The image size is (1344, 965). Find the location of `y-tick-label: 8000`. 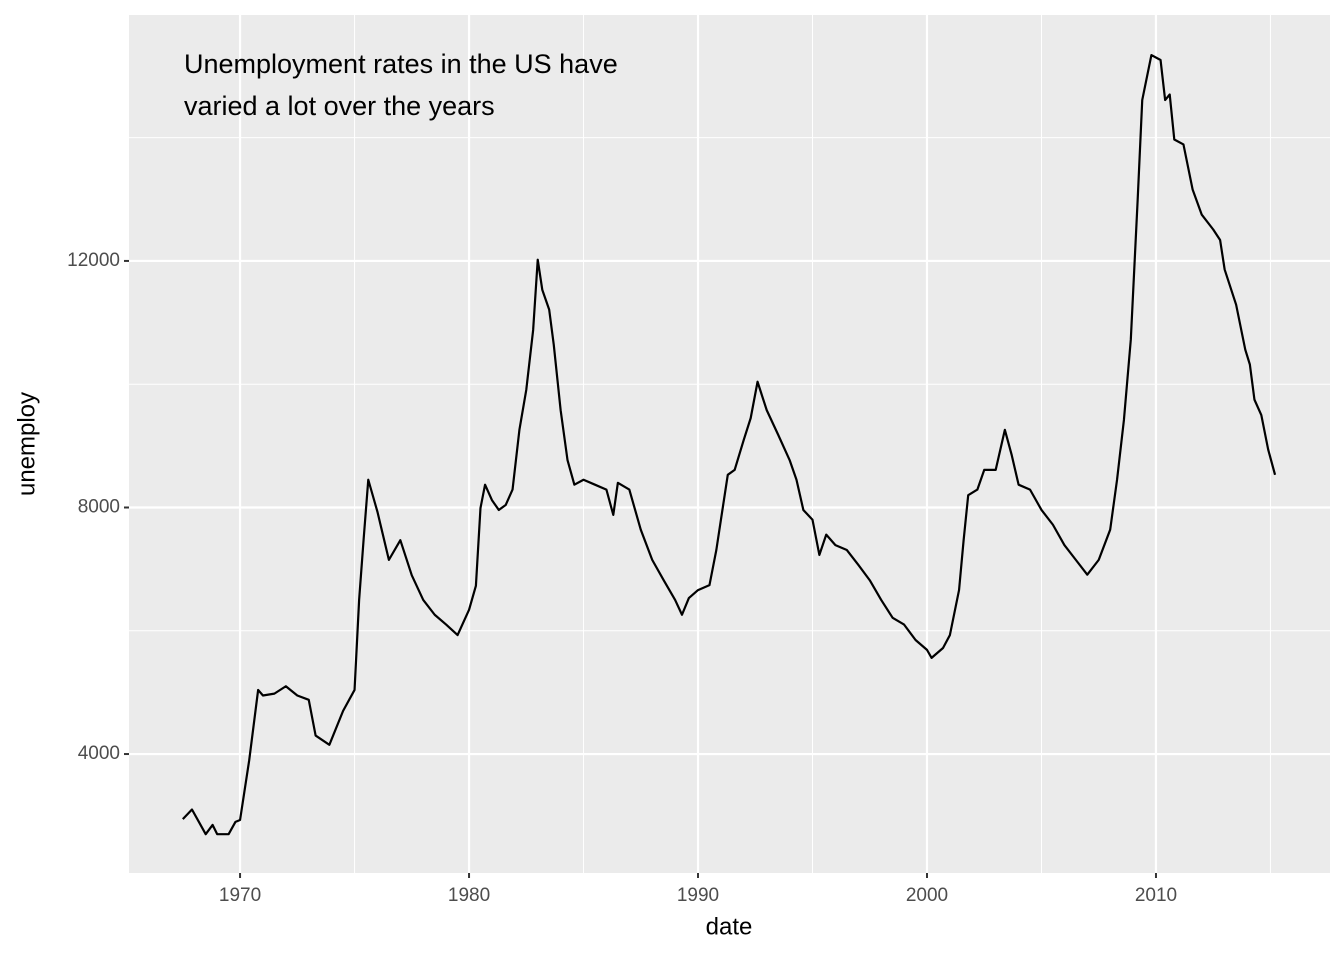

y-tick-label: 8000 is located at coordinates (99, 507).